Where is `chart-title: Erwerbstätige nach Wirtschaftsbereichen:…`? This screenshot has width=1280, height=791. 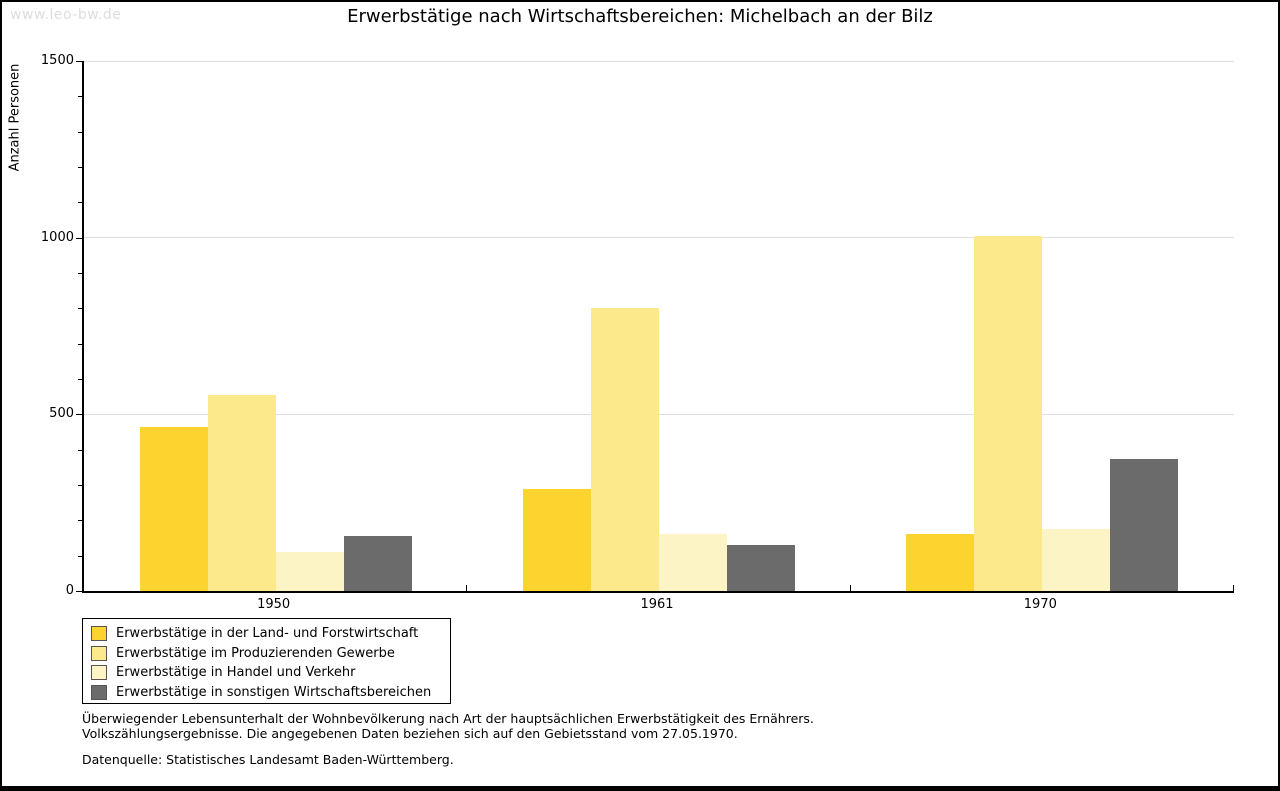 chart-title: Erwerbstätige nach Wirtschaftsbereichen:… is located at coordinates (640, 16).